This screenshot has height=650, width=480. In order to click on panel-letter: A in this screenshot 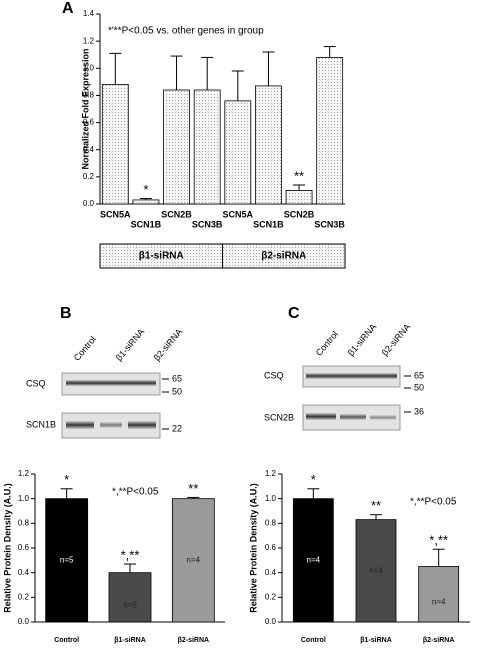, I will do `click(68, 8)`.